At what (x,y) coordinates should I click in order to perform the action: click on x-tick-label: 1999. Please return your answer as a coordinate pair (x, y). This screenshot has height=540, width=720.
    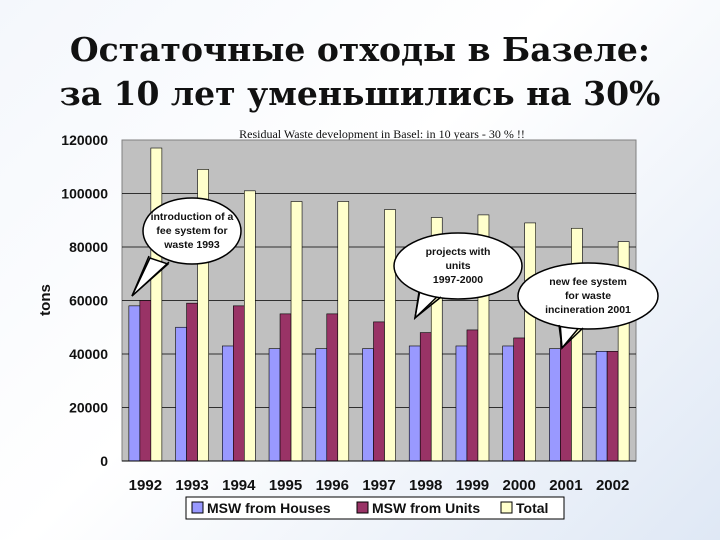
    Looking at the image, I should click on (472, 485).